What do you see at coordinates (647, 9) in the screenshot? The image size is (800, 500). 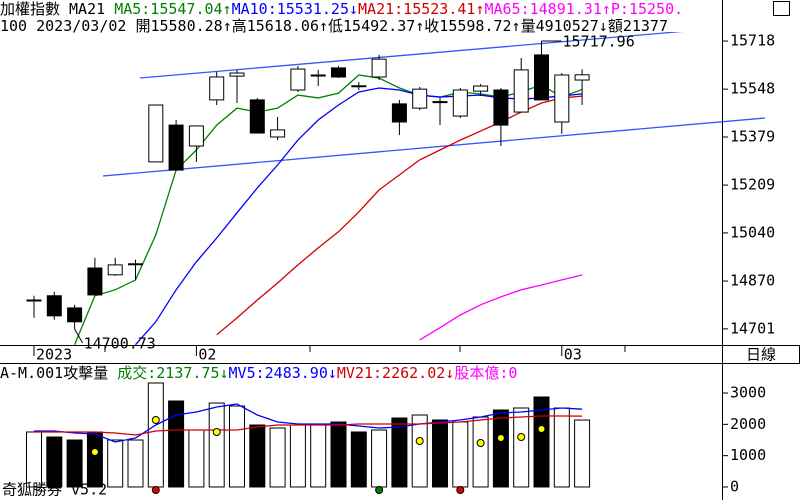 I see `header-segment: P:15250.` at bounding box center [647, 9].